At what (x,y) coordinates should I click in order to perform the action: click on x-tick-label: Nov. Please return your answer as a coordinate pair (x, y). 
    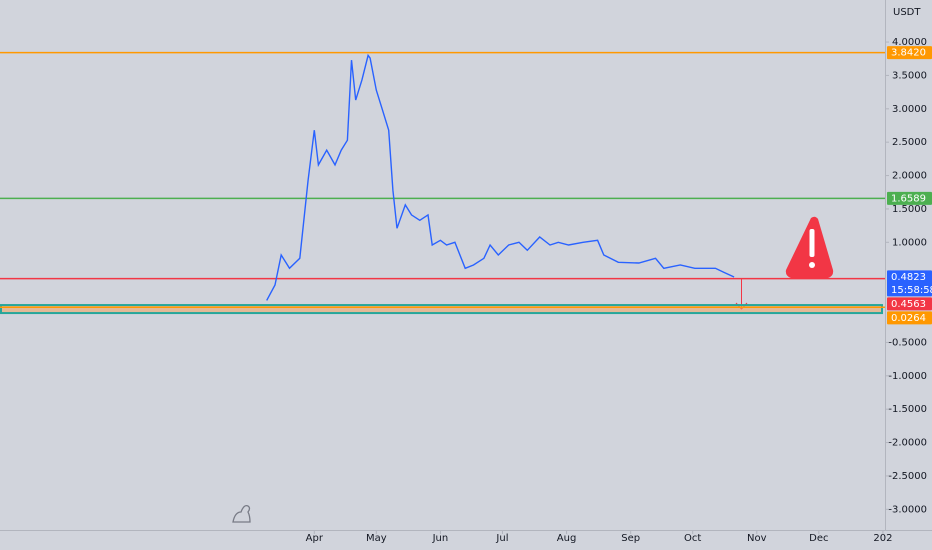
    Looking at the image, I should click on (757, 538).